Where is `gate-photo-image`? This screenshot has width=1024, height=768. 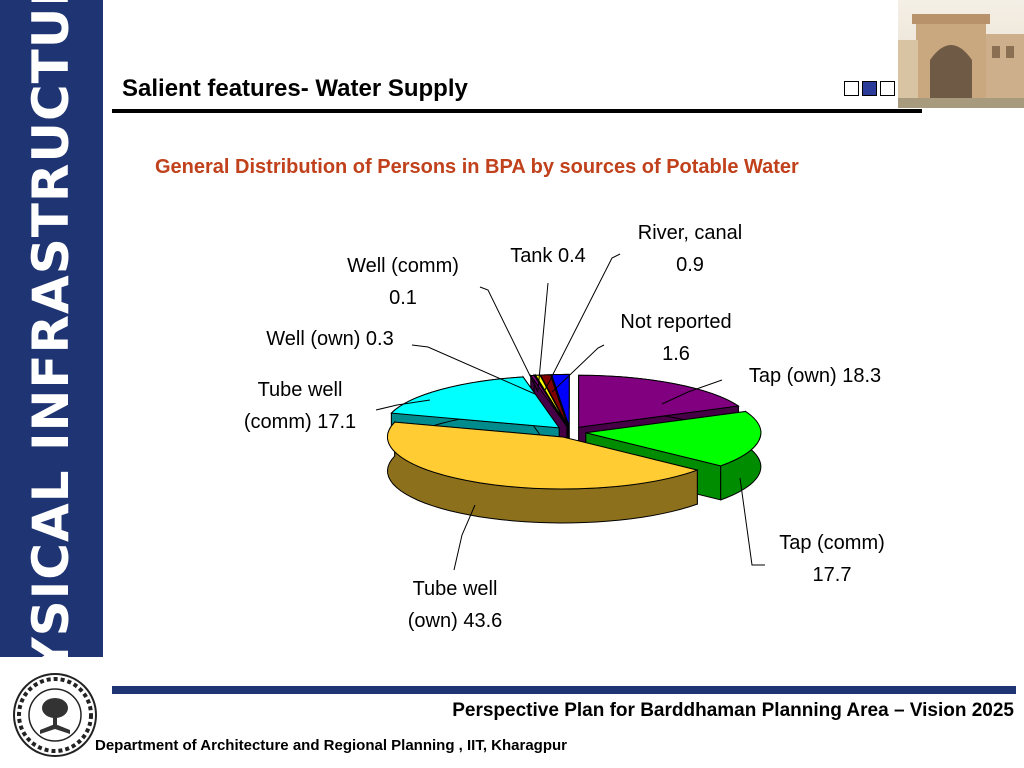
gate-photo-image is located at coordinates (961, 54).